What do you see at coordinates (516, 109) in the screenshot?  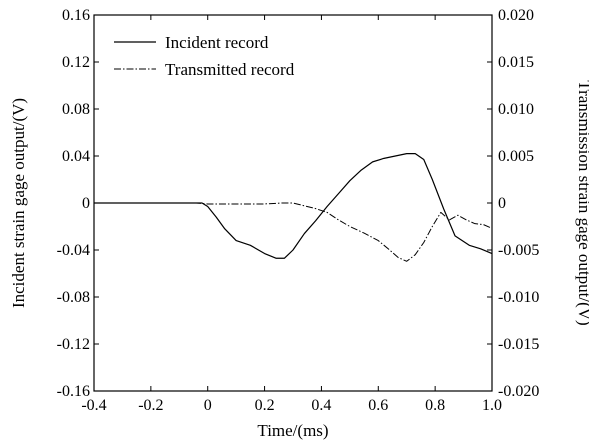 I see `right-y-tick-label: 0.010` at bounding box center [516, 109].